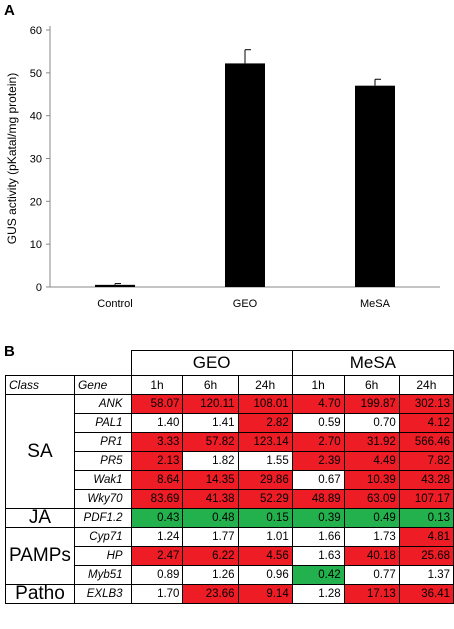  I want to click on fold-change-cell: 4.12, so click(426, 423).